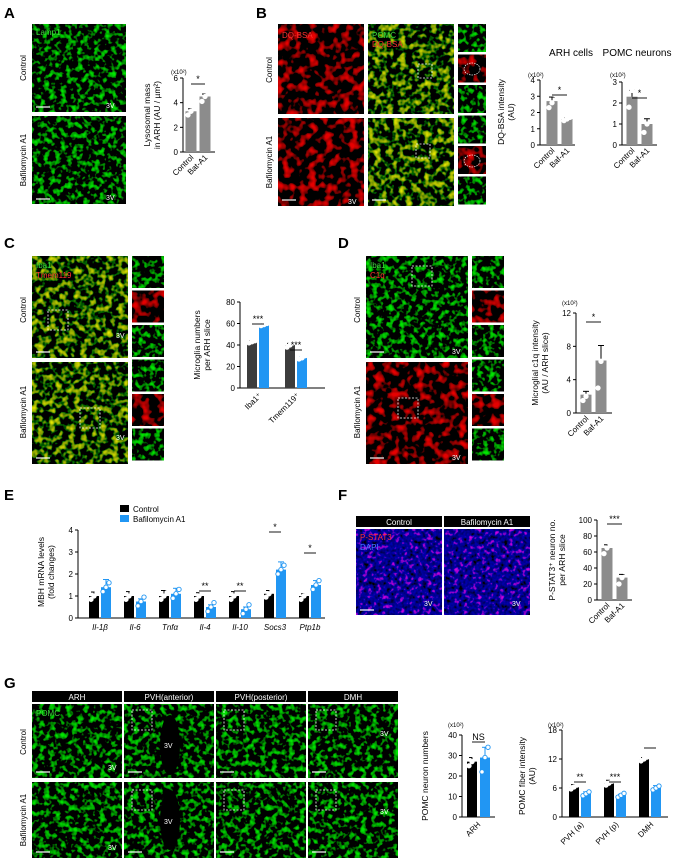 Image resolution: width=685 pixels, height=864 pixels. Describe the element at coordinates (148, 444) in the screenshot. I see `panel-c-inset` at that location.